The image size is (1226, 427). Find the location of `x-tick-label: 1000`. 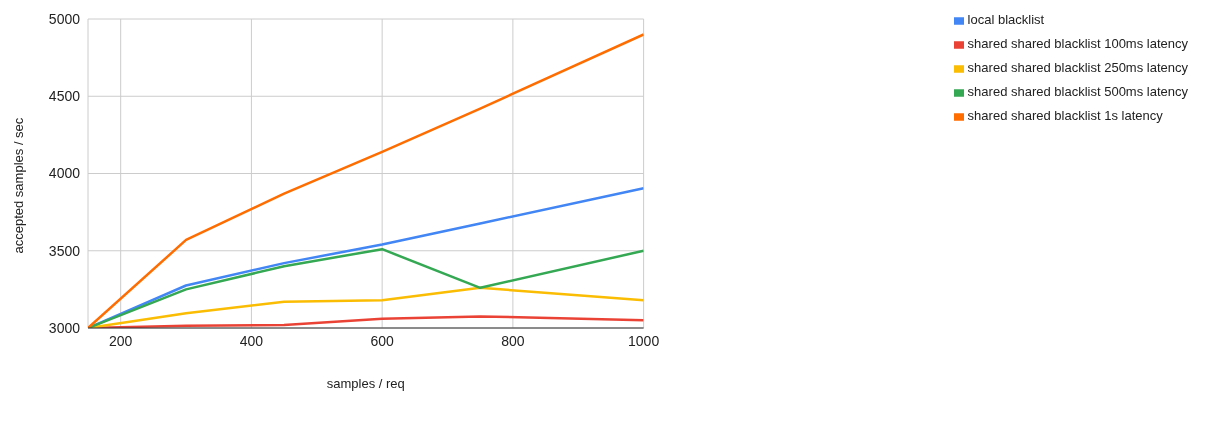

x-tick-label: 1000 is located at coordinates (644, 340).